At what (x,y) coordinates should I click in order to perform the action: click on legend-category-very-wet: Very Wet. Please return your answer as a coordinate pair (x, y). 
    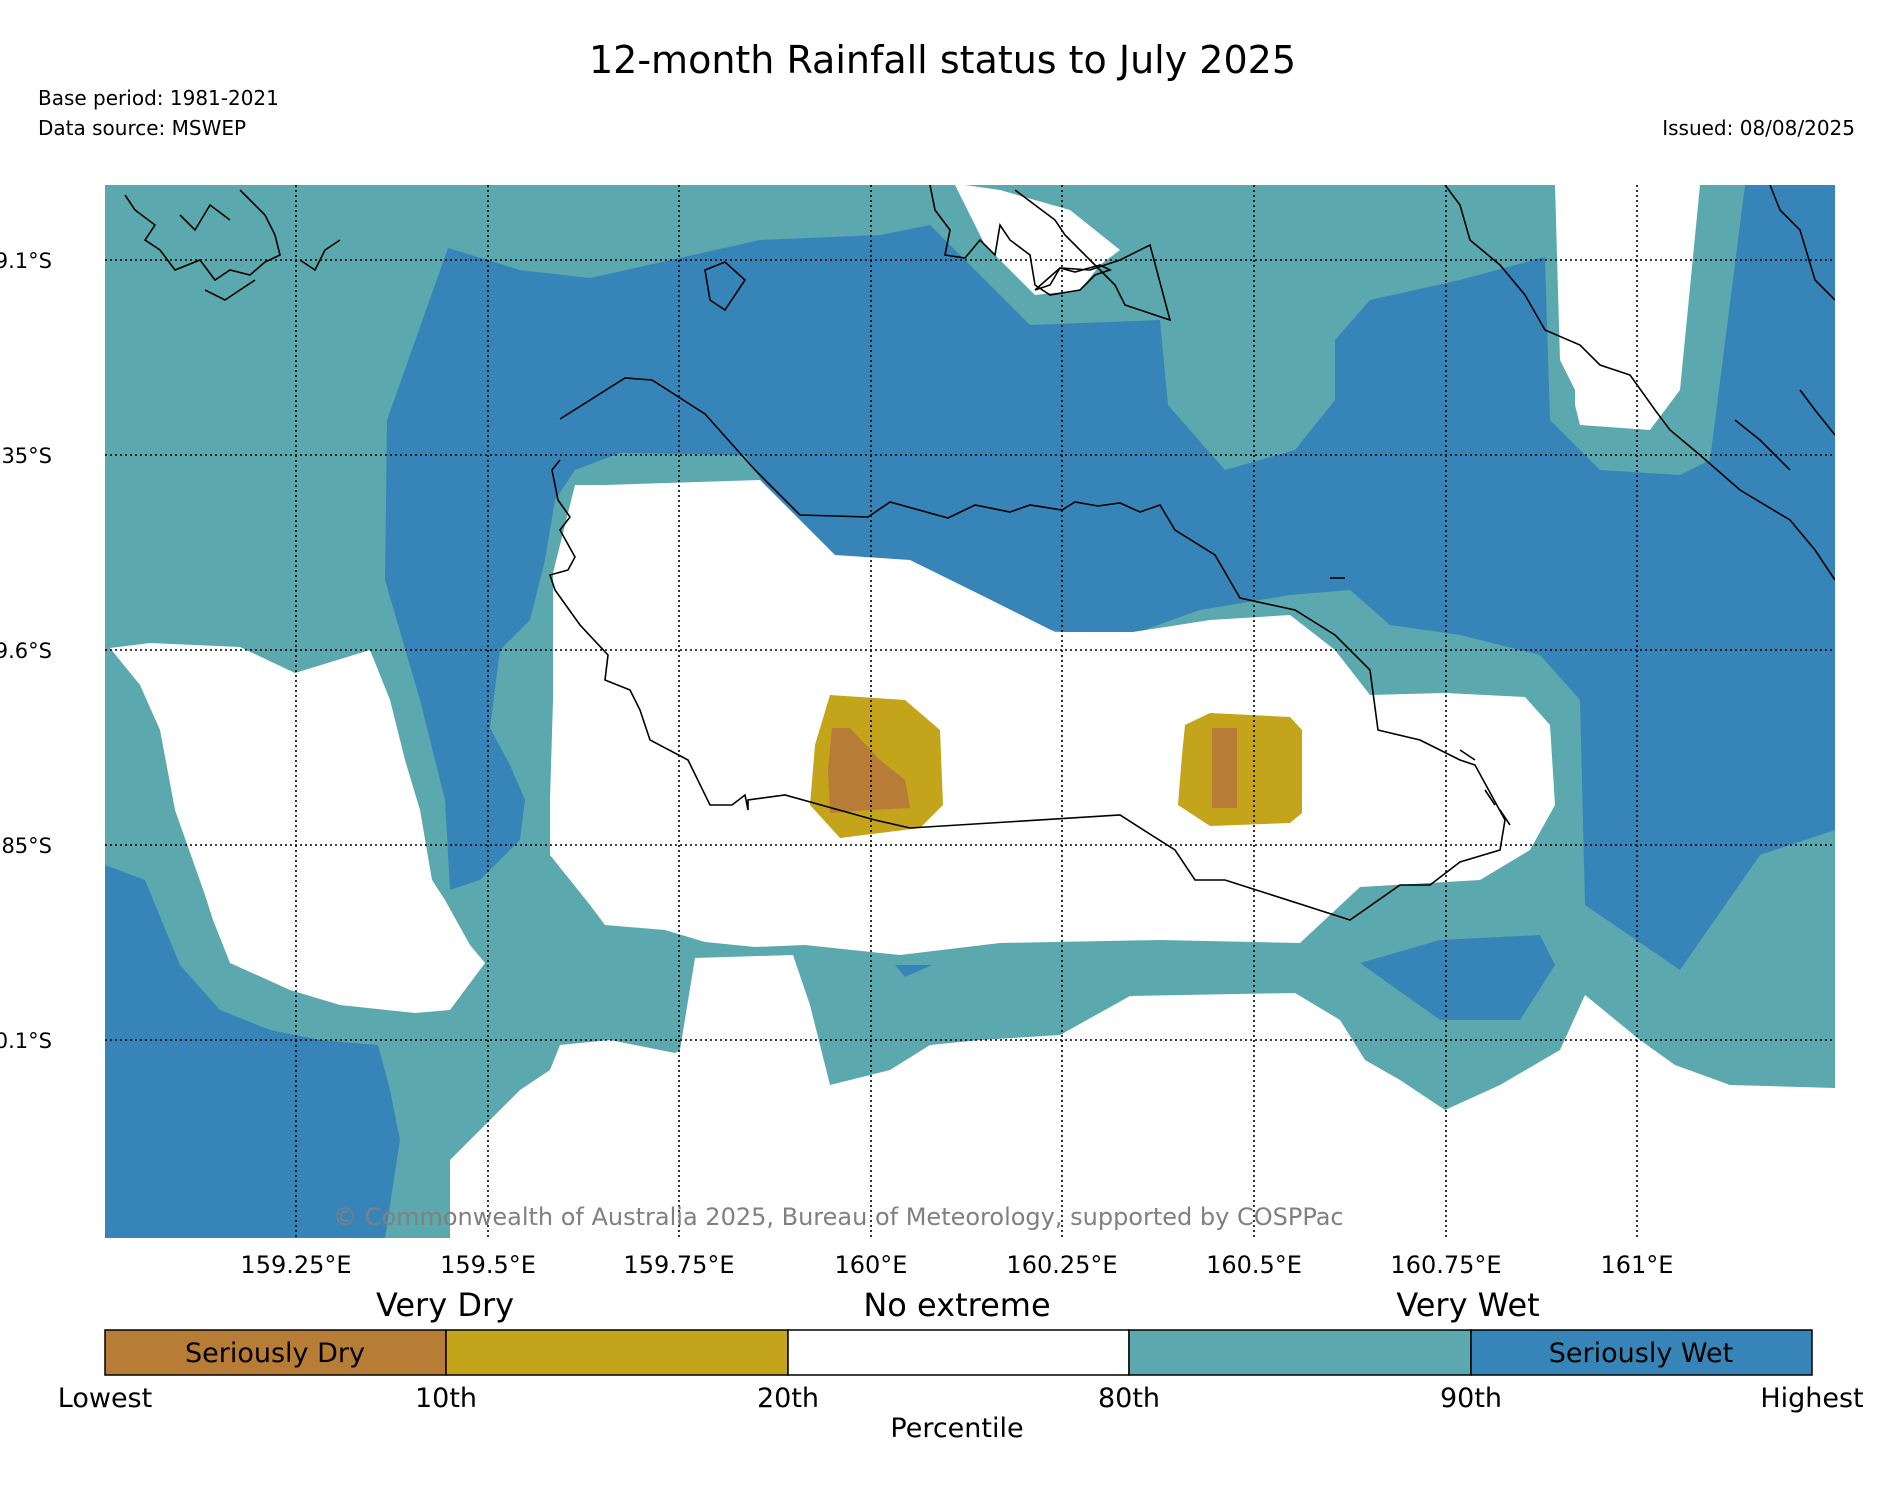
    Looking at the image, I should click on (1467, 1305).